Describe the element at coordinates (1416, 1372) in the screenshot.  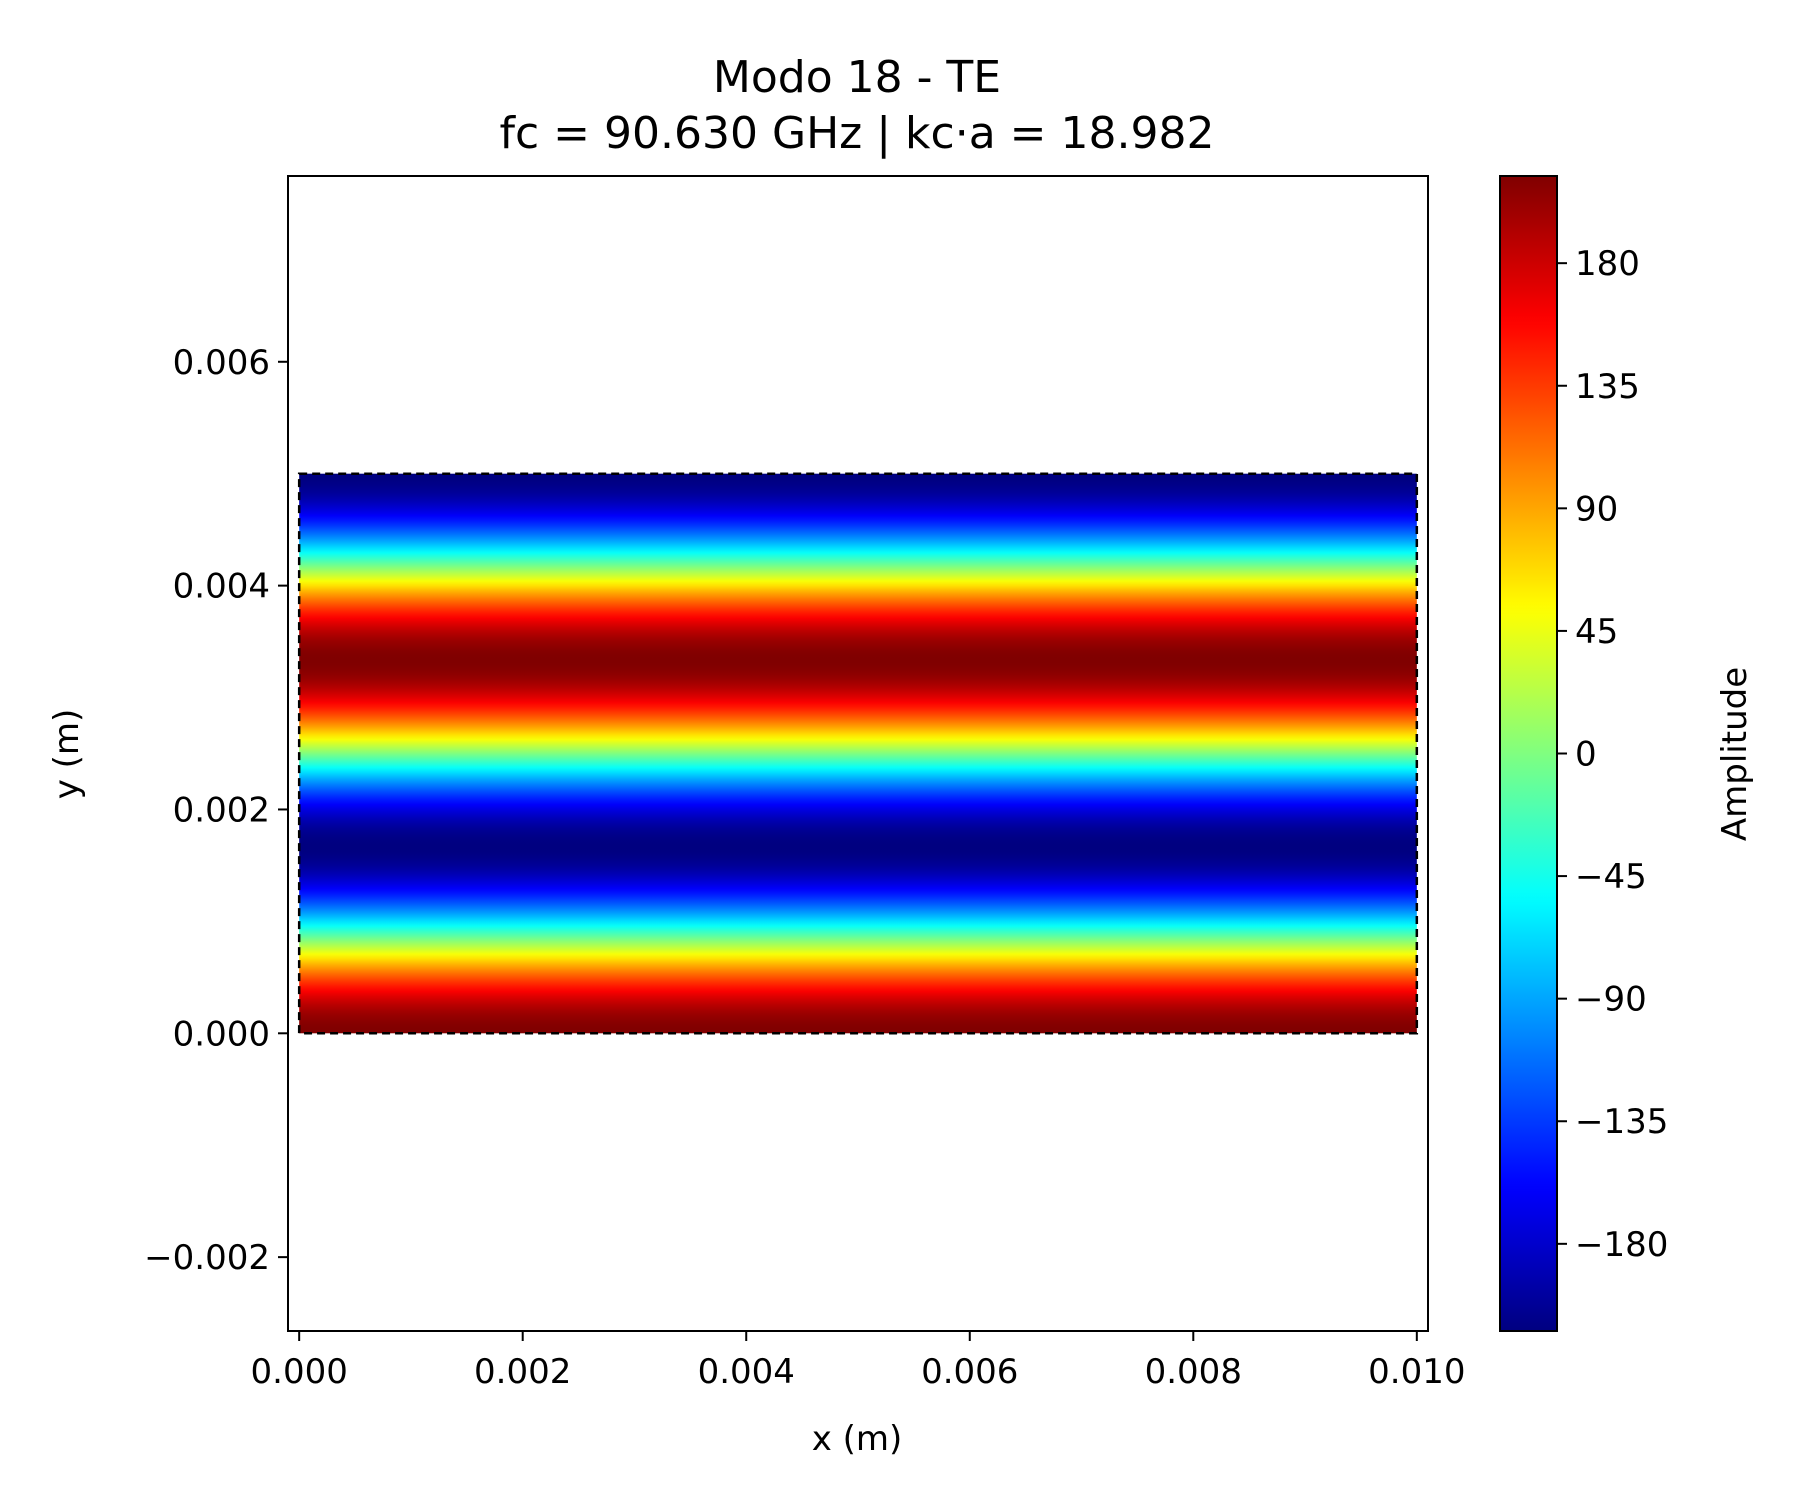
I see `x-tick-label: 0.010` at that location.